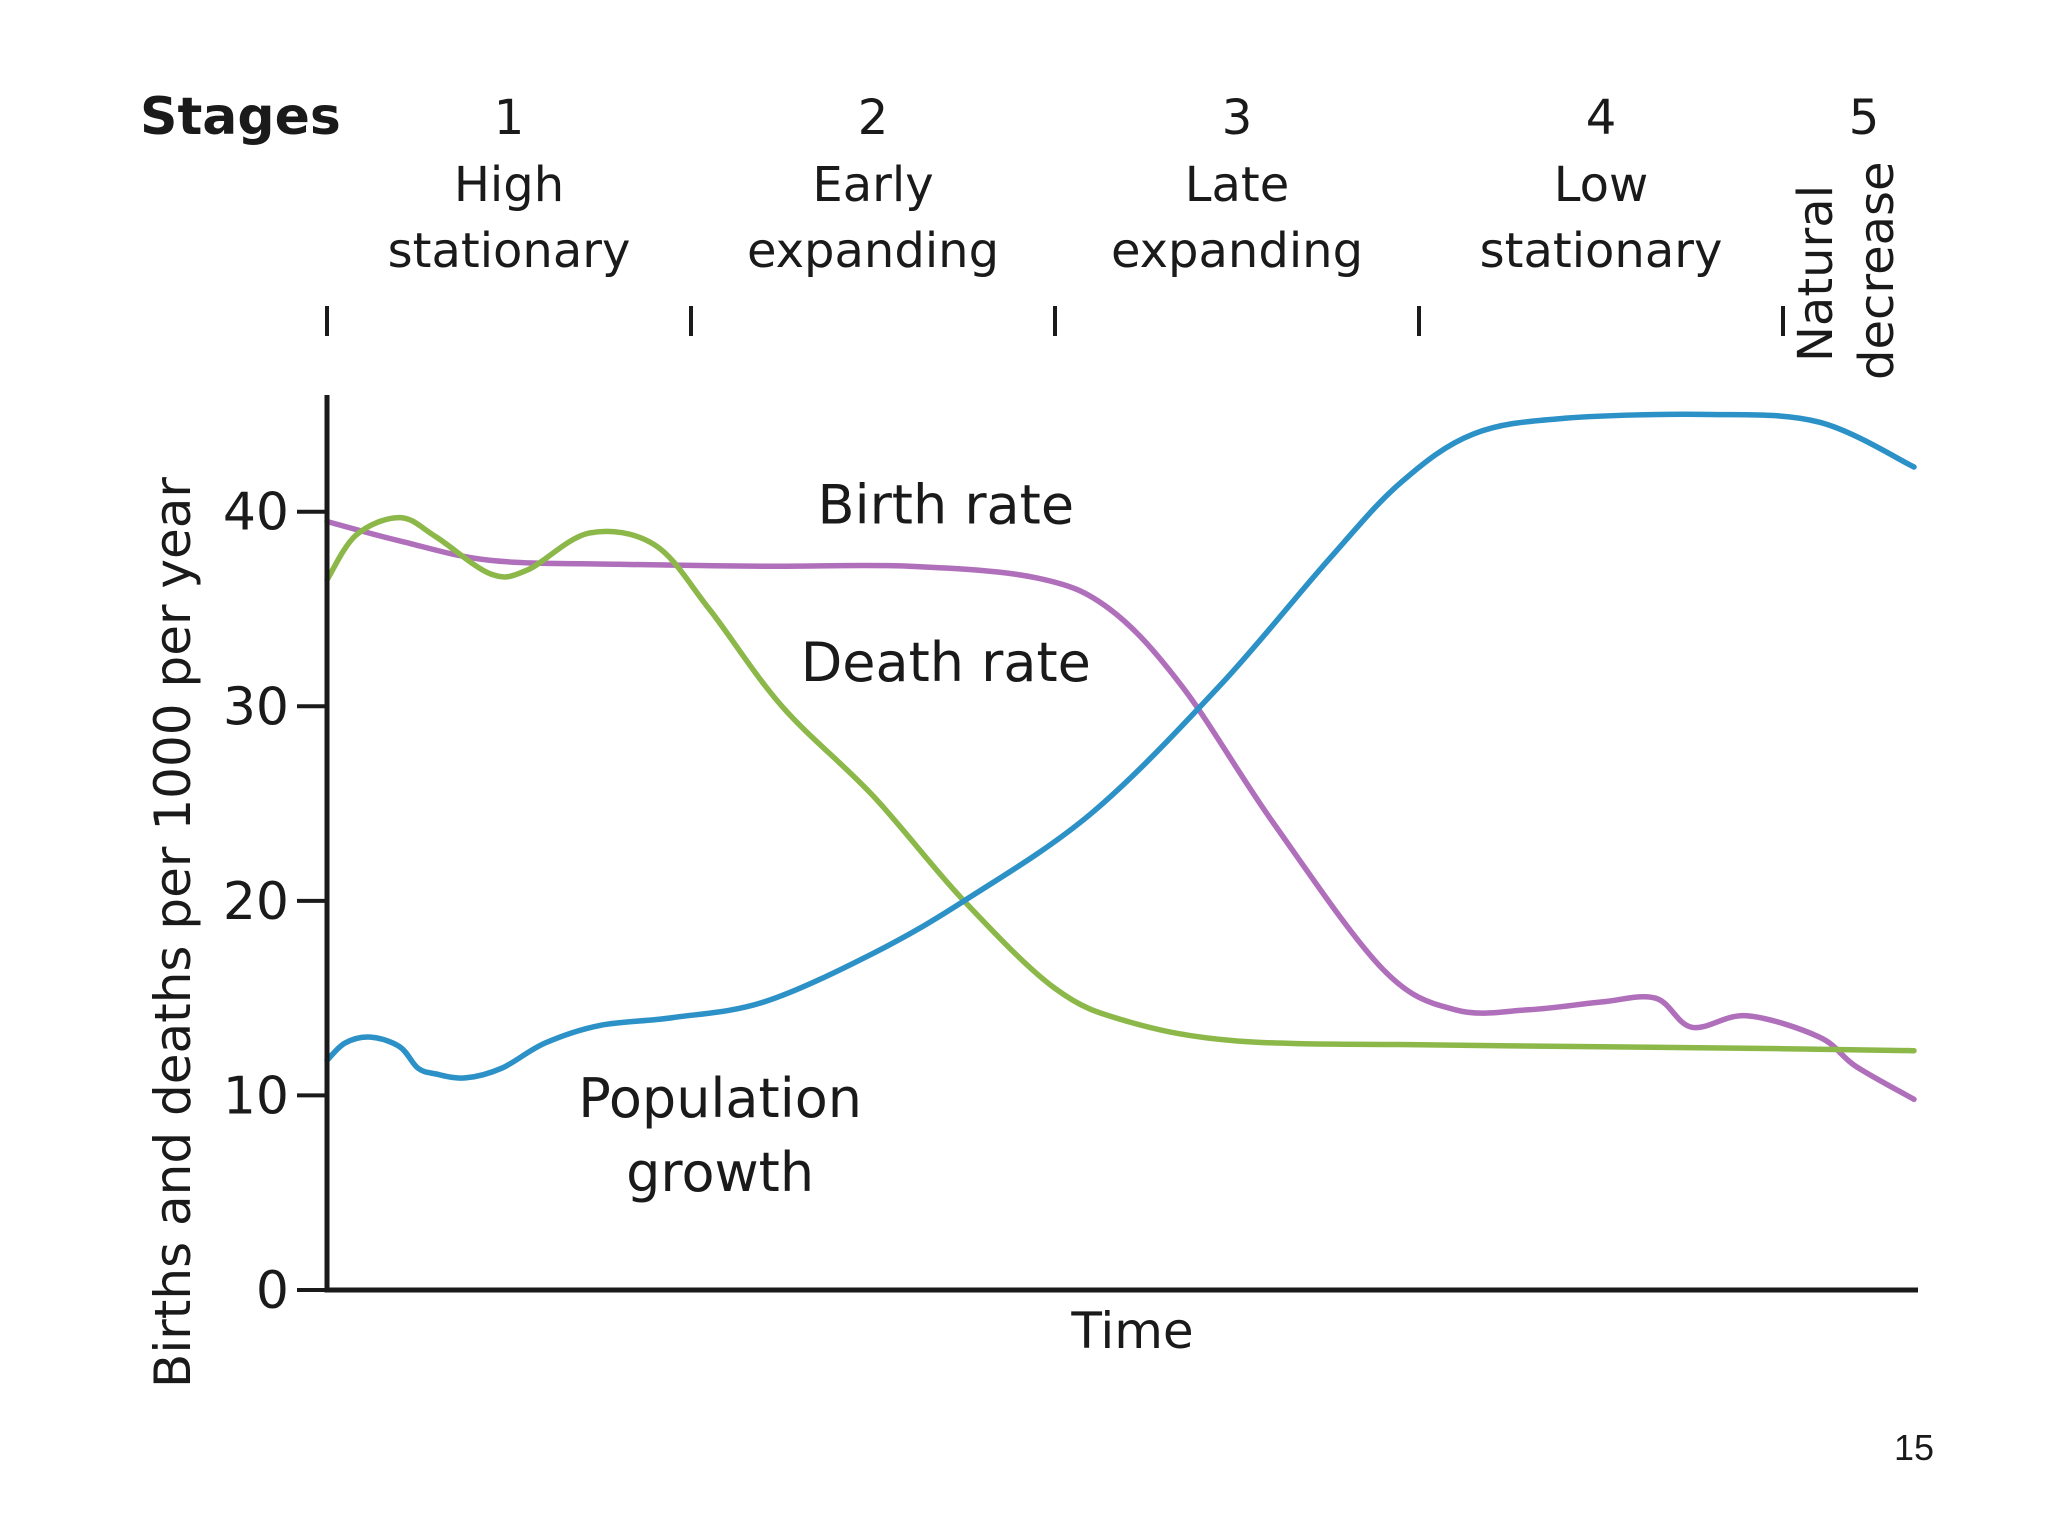 Image resolution: width=2048 pixels, height=1536 pixels. What do you see at coordinates (173, 932) in the screenshot?
I see `y-axis-label: Births and deaths per 1000 per year` at bounding box center [173, 932].